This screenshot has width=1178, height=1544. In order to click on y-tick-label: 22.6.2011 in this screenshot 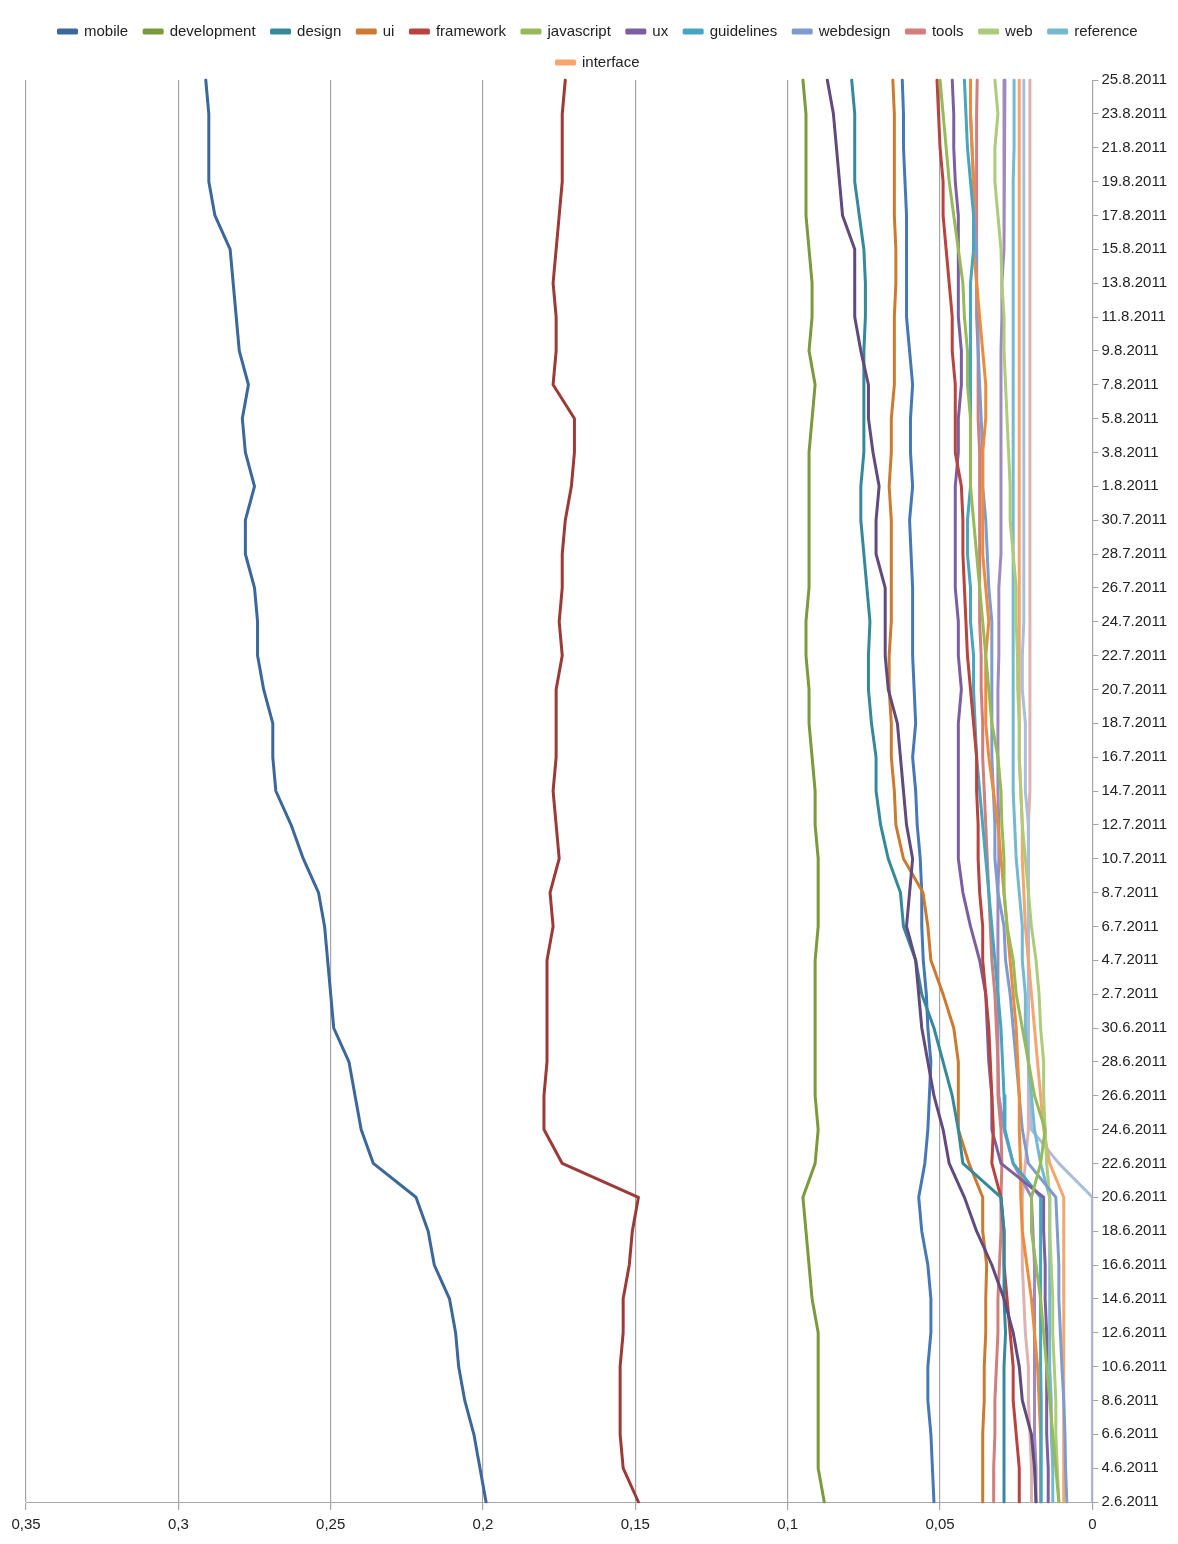, I will do `click(1134, 1162)`.